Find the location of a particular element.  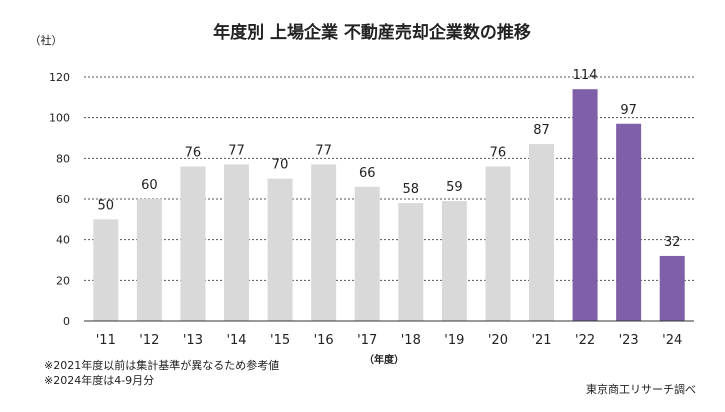

y-tick-label: 60 is located at coordinates (63, 199).